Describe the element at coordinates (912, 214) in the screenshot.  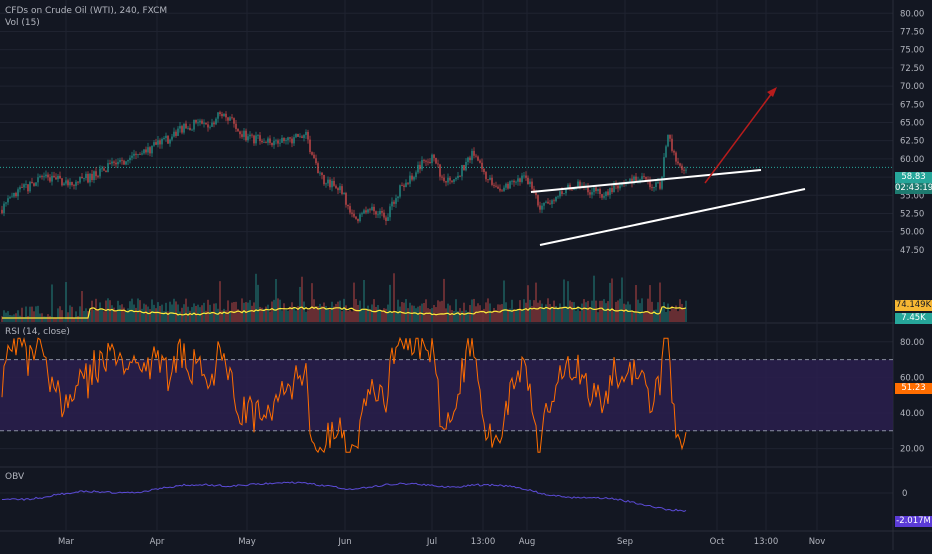
I see `price-tick-label: 52.50` at that location.